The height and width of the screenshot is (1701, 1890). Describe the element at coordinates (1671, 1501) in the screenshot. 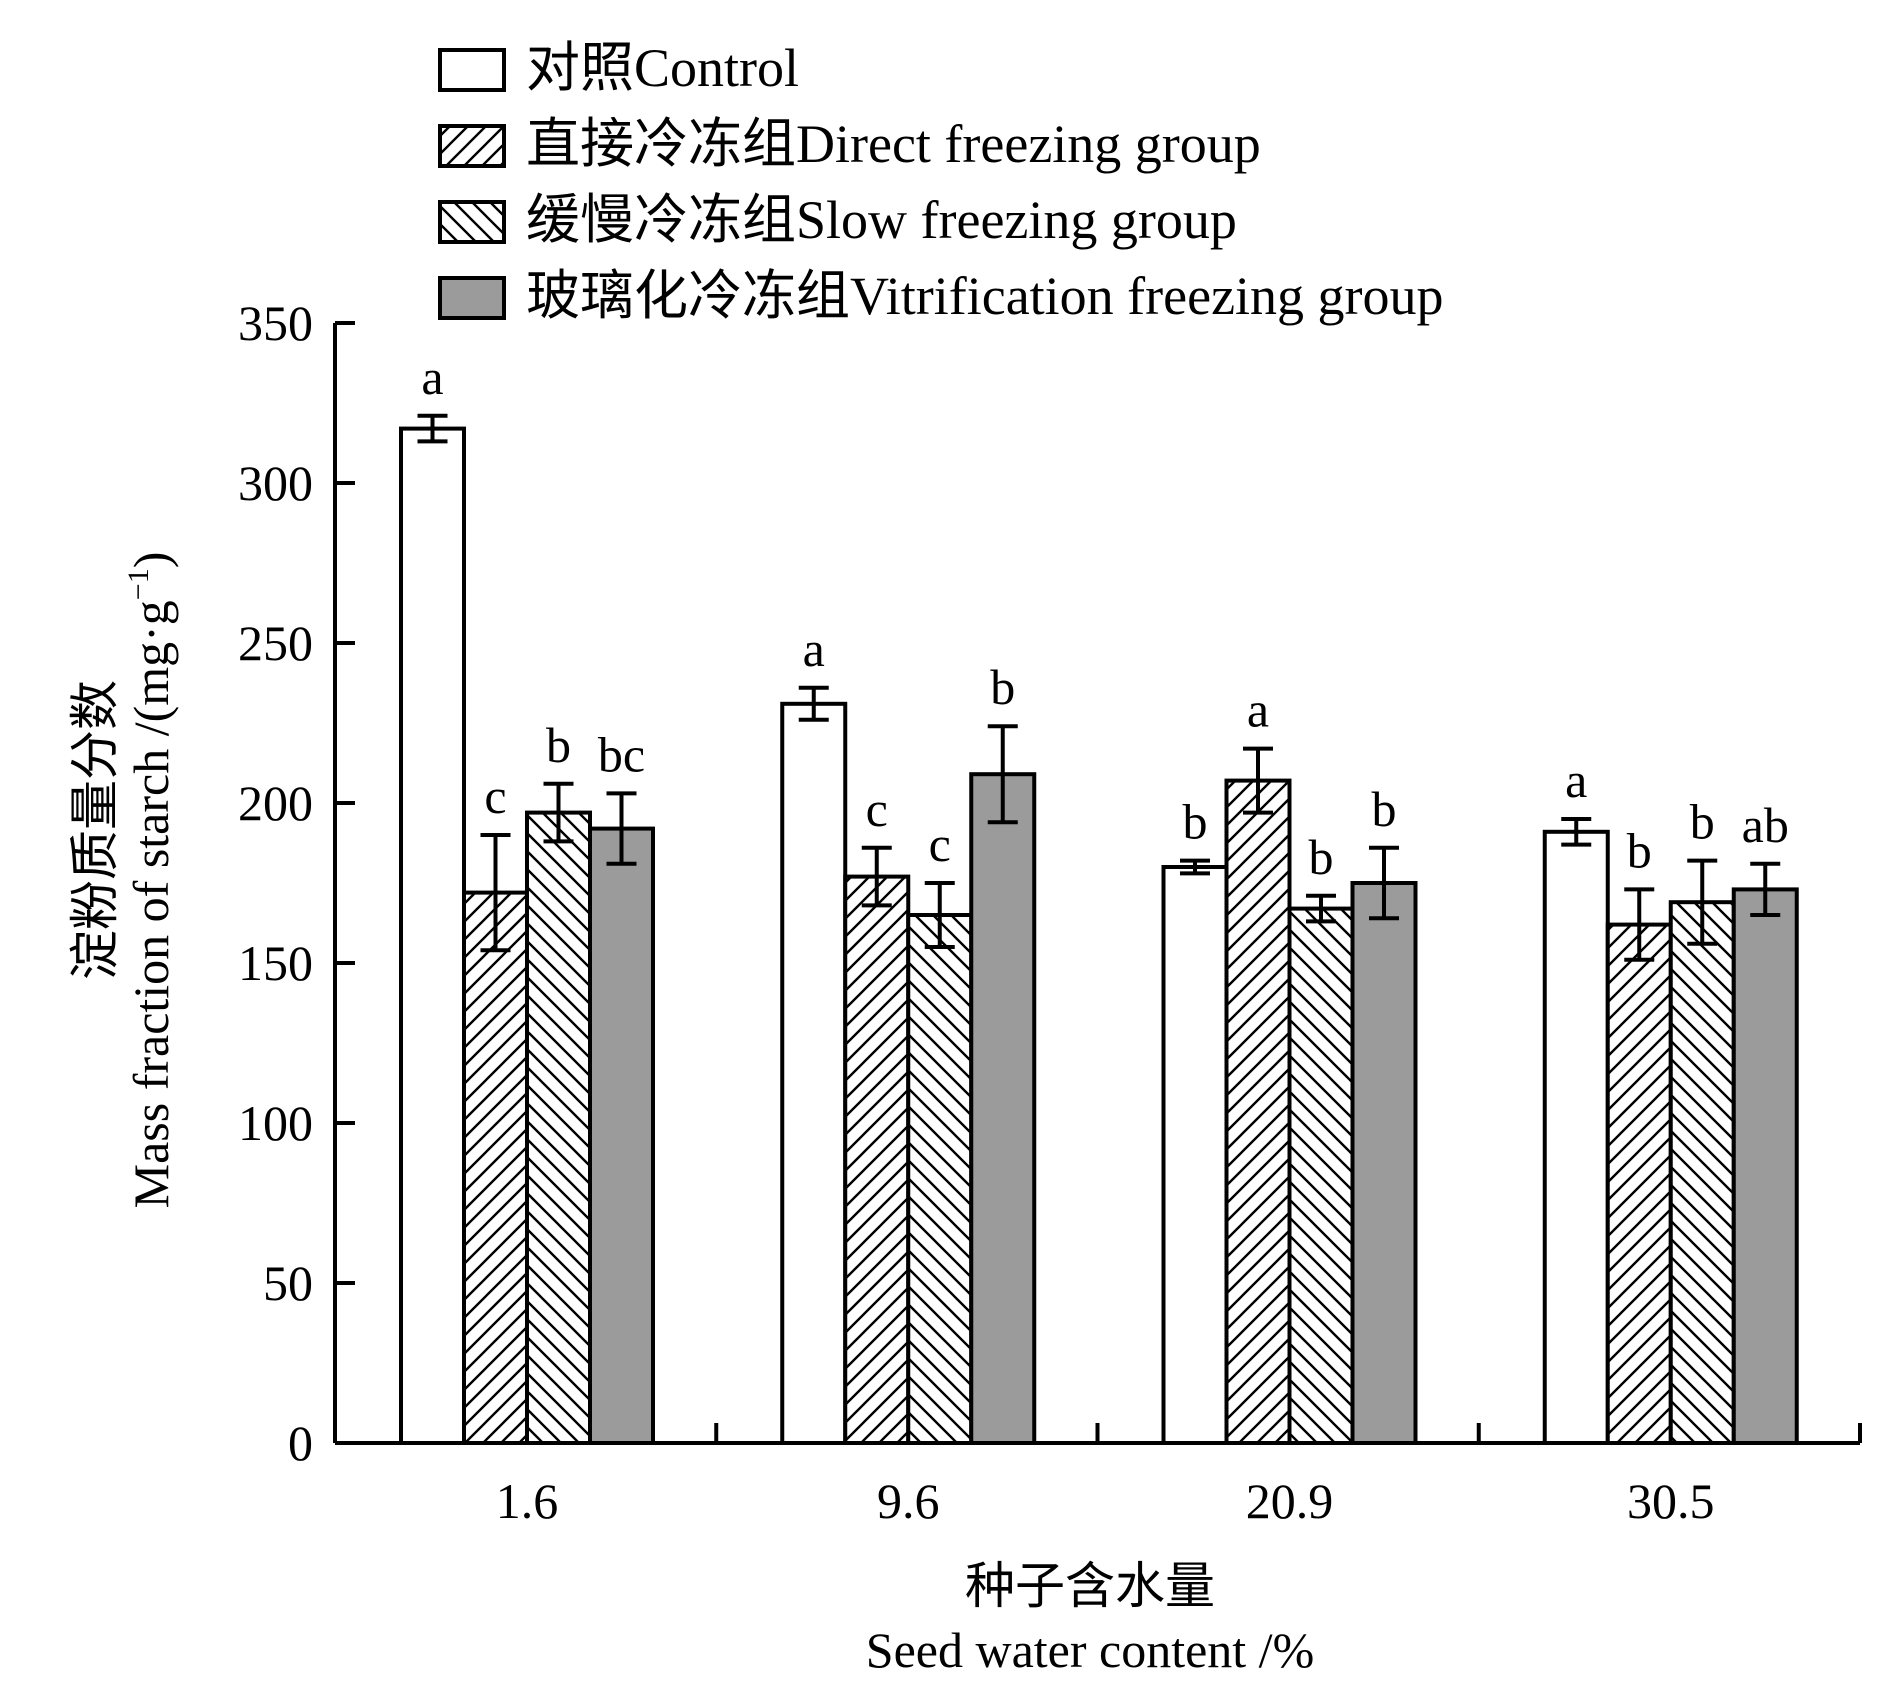

I see `x-tick-label: 30.5` at that location.